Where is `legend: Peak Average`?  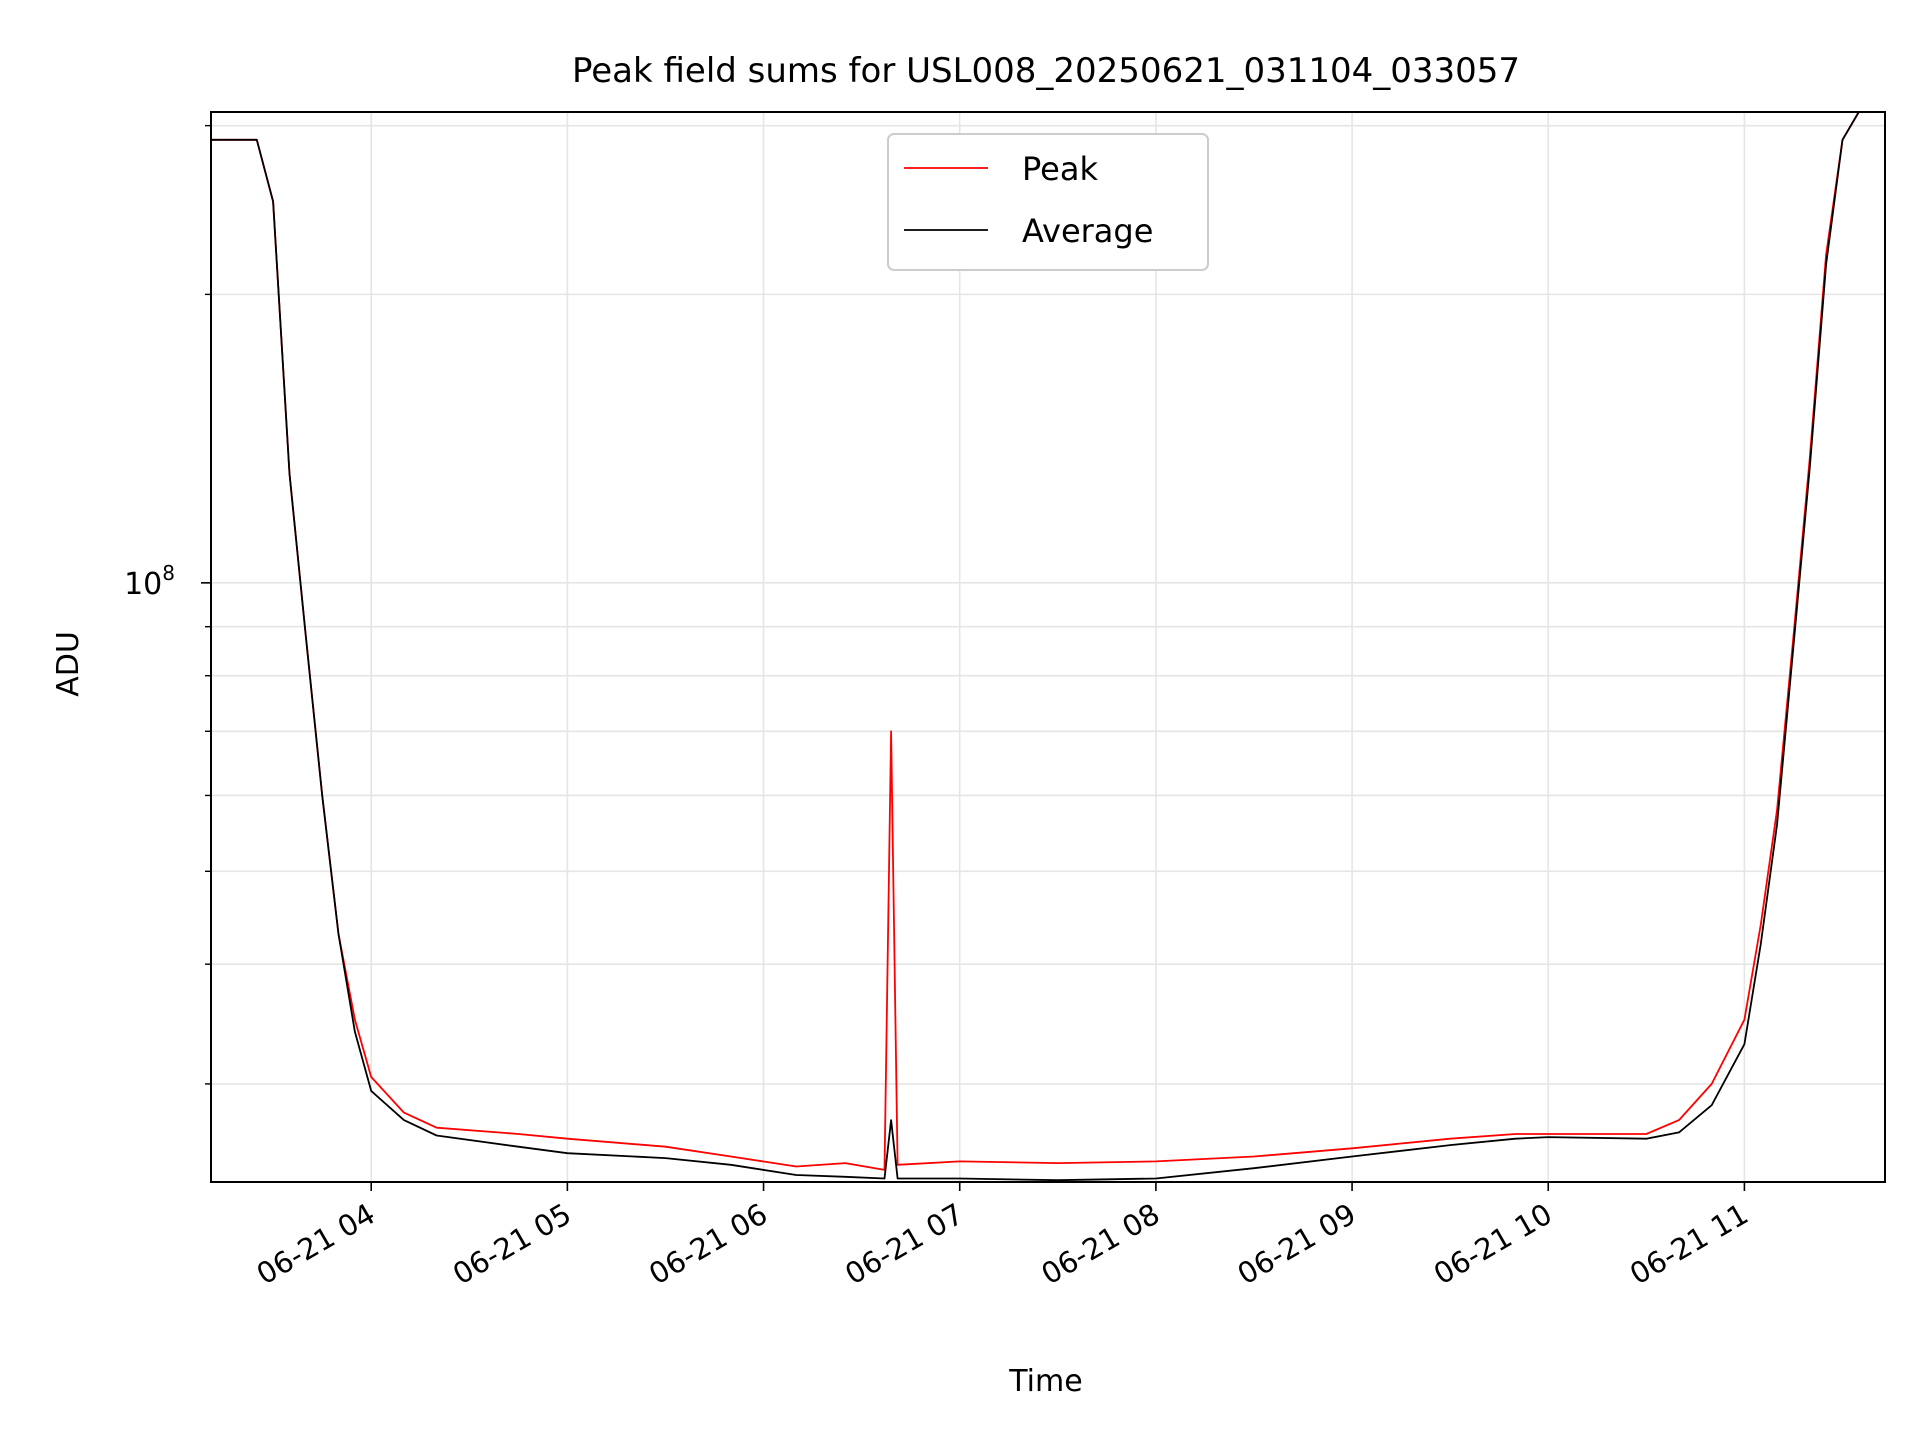
legend: Peak Average is located at coordinates (1048, 202).